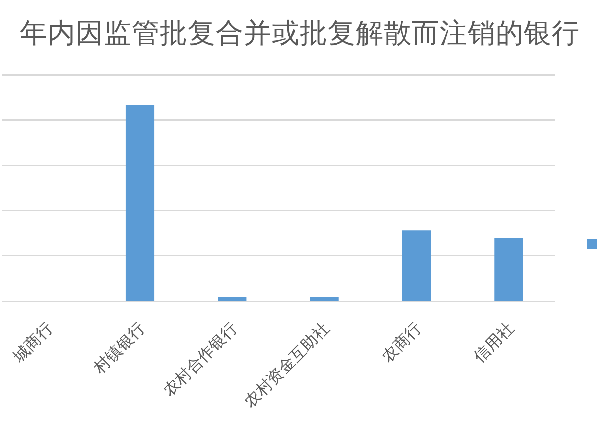 This screenshot has height=432, width=600. What do you see at coordinates (33, 343) in the screenshot?
I see `x-tick-label: 城商行` at bounding box center [33, 343].